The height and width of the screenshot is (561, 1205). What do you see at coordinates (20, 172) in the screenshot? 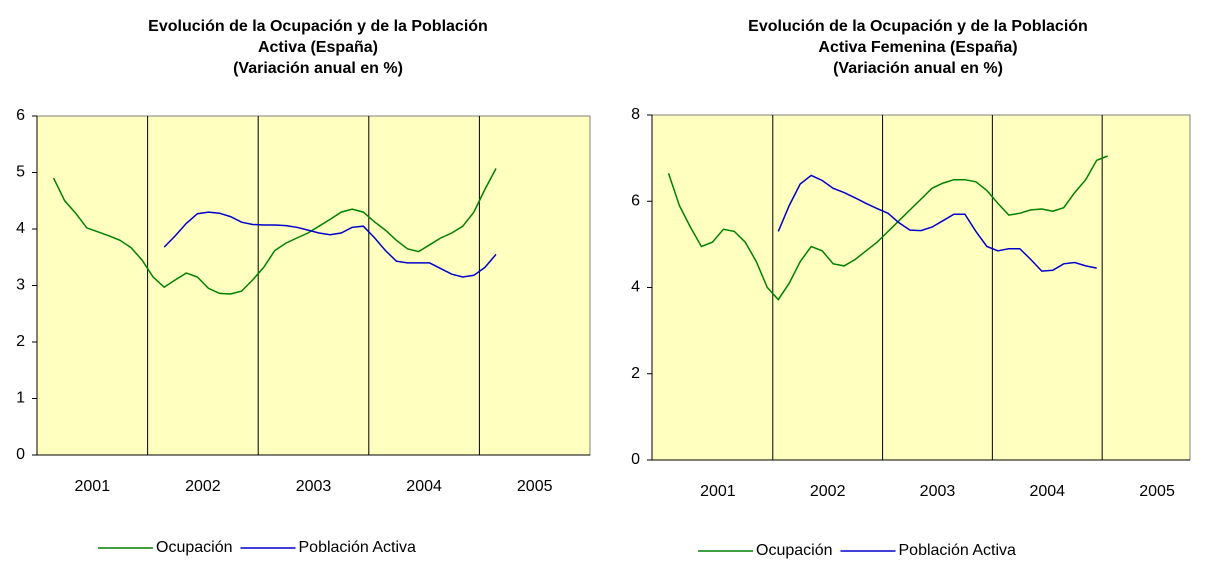
I see `y-tick-label: 5` at bounding box center [20, 172].